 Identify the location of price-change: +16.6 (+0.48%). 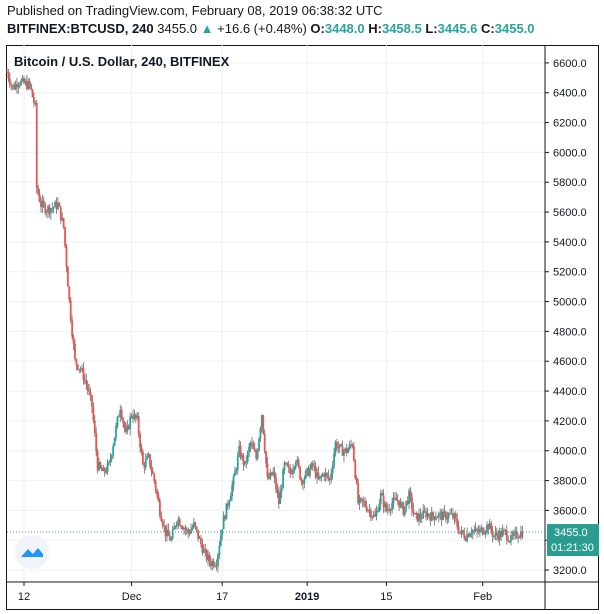
(262, 28).